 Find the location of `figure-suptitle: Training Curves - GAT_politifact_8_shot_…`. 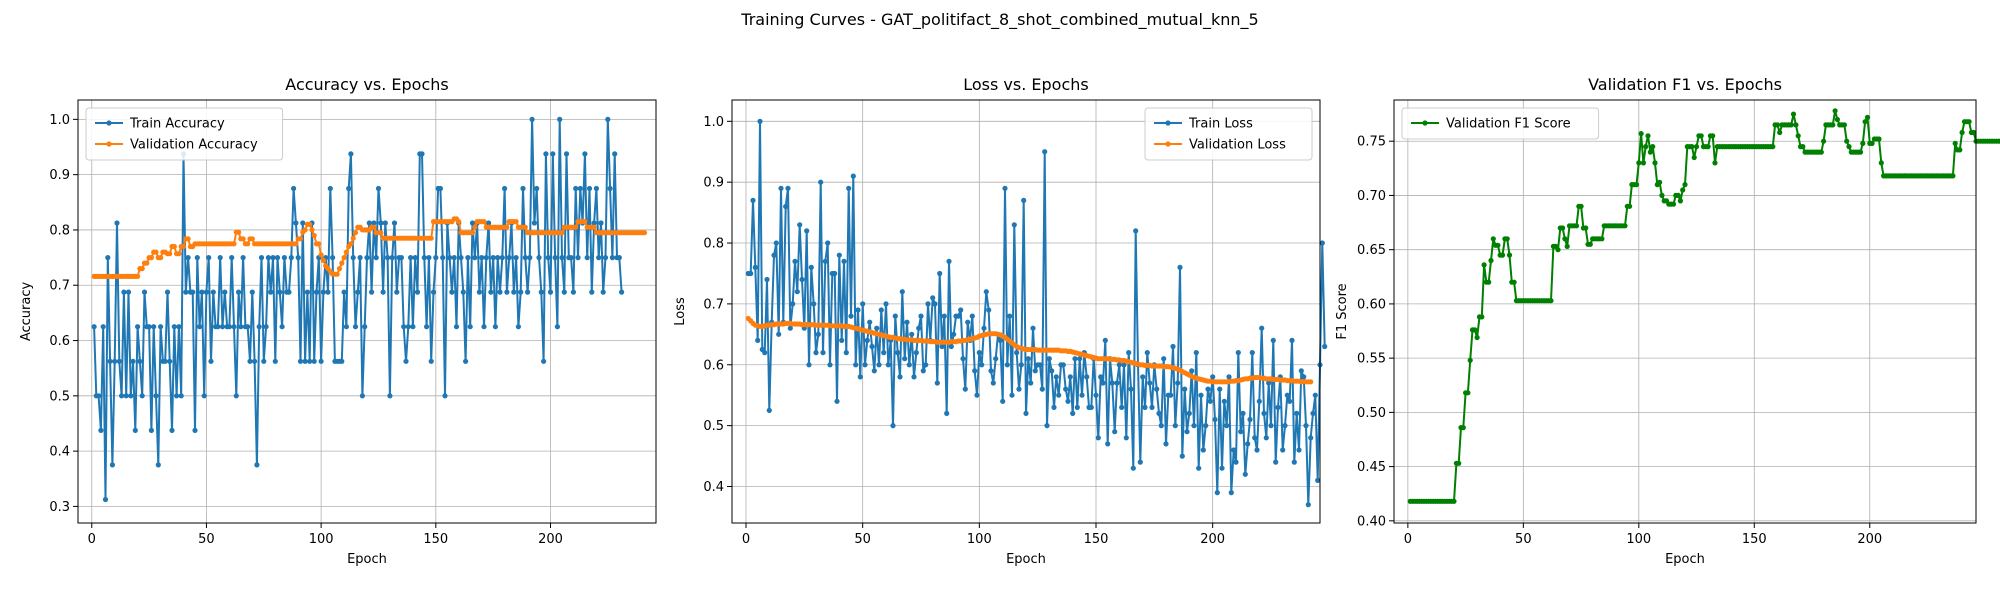

figure-suptitle: Training Curves - GAT_politifact_8_shot_… is located at coordinates (999, 20).